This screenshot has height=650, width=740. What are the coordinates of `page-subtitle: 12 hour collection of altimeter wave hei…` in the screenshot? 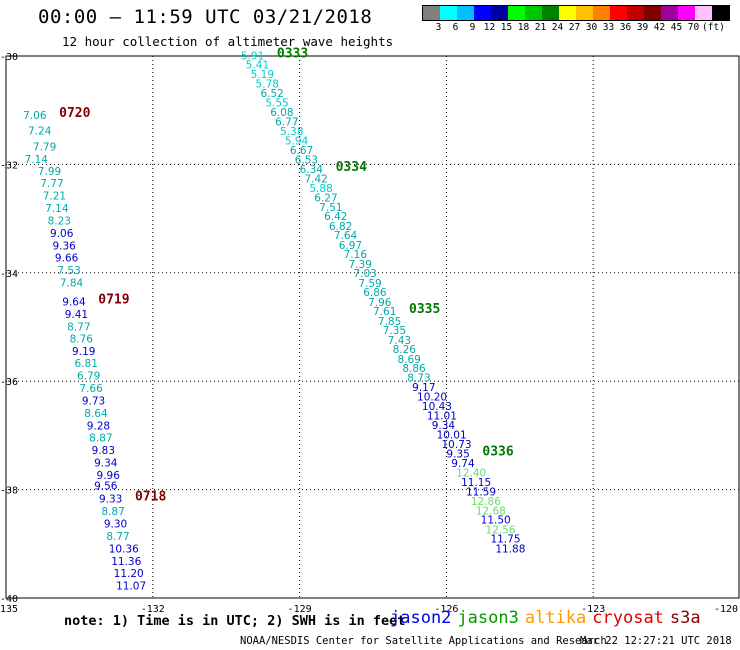 It's located at (228, 41).